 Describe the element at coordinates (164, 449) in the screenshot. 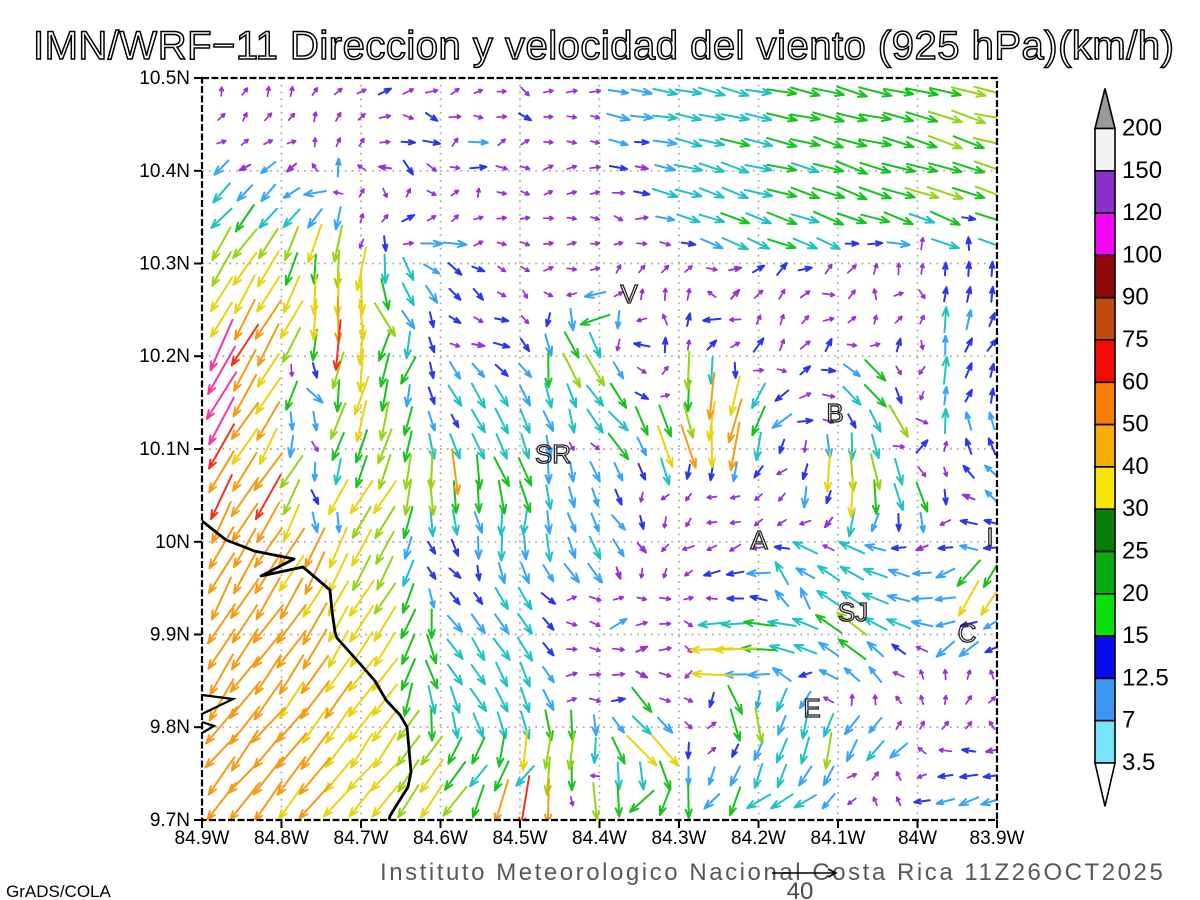

I see `svg-text: 10.1N` at that location.